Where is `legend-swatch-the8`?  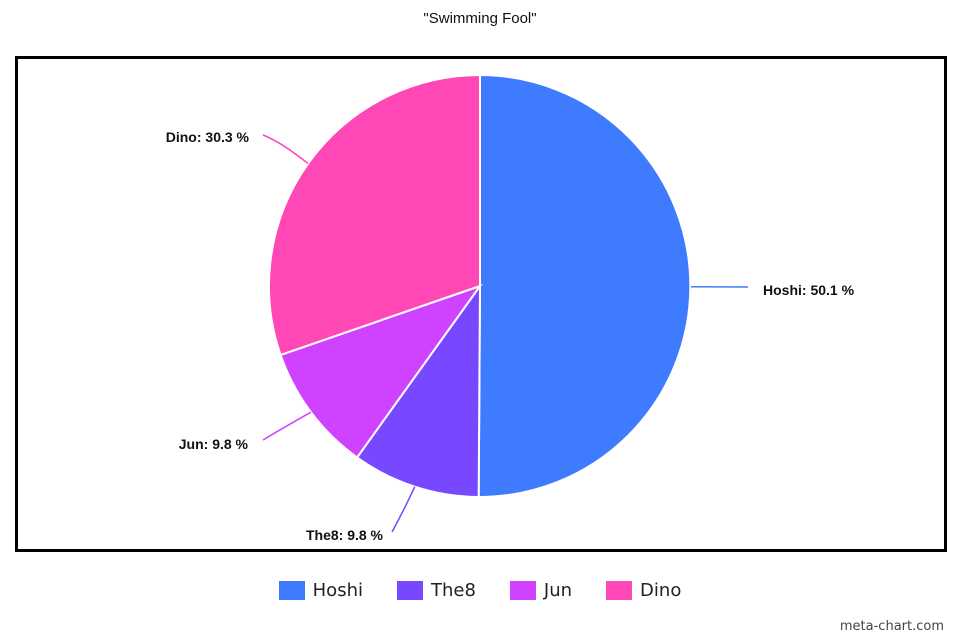
legend-swatch-the8 is located at coordinates (409, 590).